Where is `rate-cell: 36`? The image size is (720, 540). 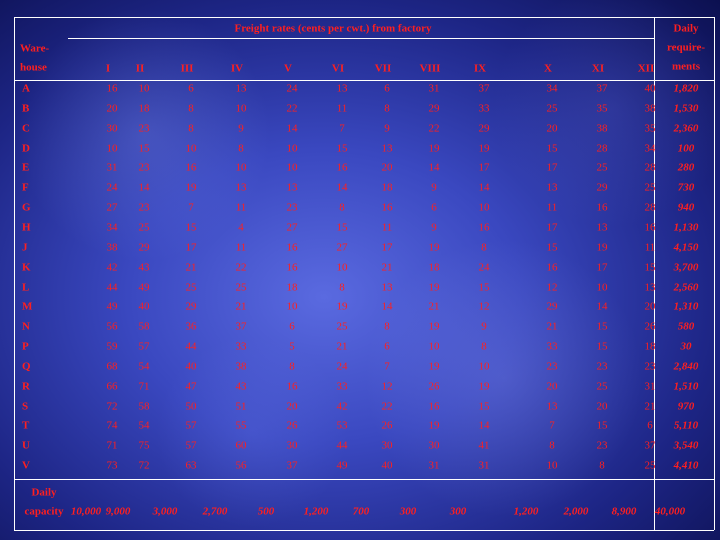 rate-cell: 36 is located at coordinates (191, 326).